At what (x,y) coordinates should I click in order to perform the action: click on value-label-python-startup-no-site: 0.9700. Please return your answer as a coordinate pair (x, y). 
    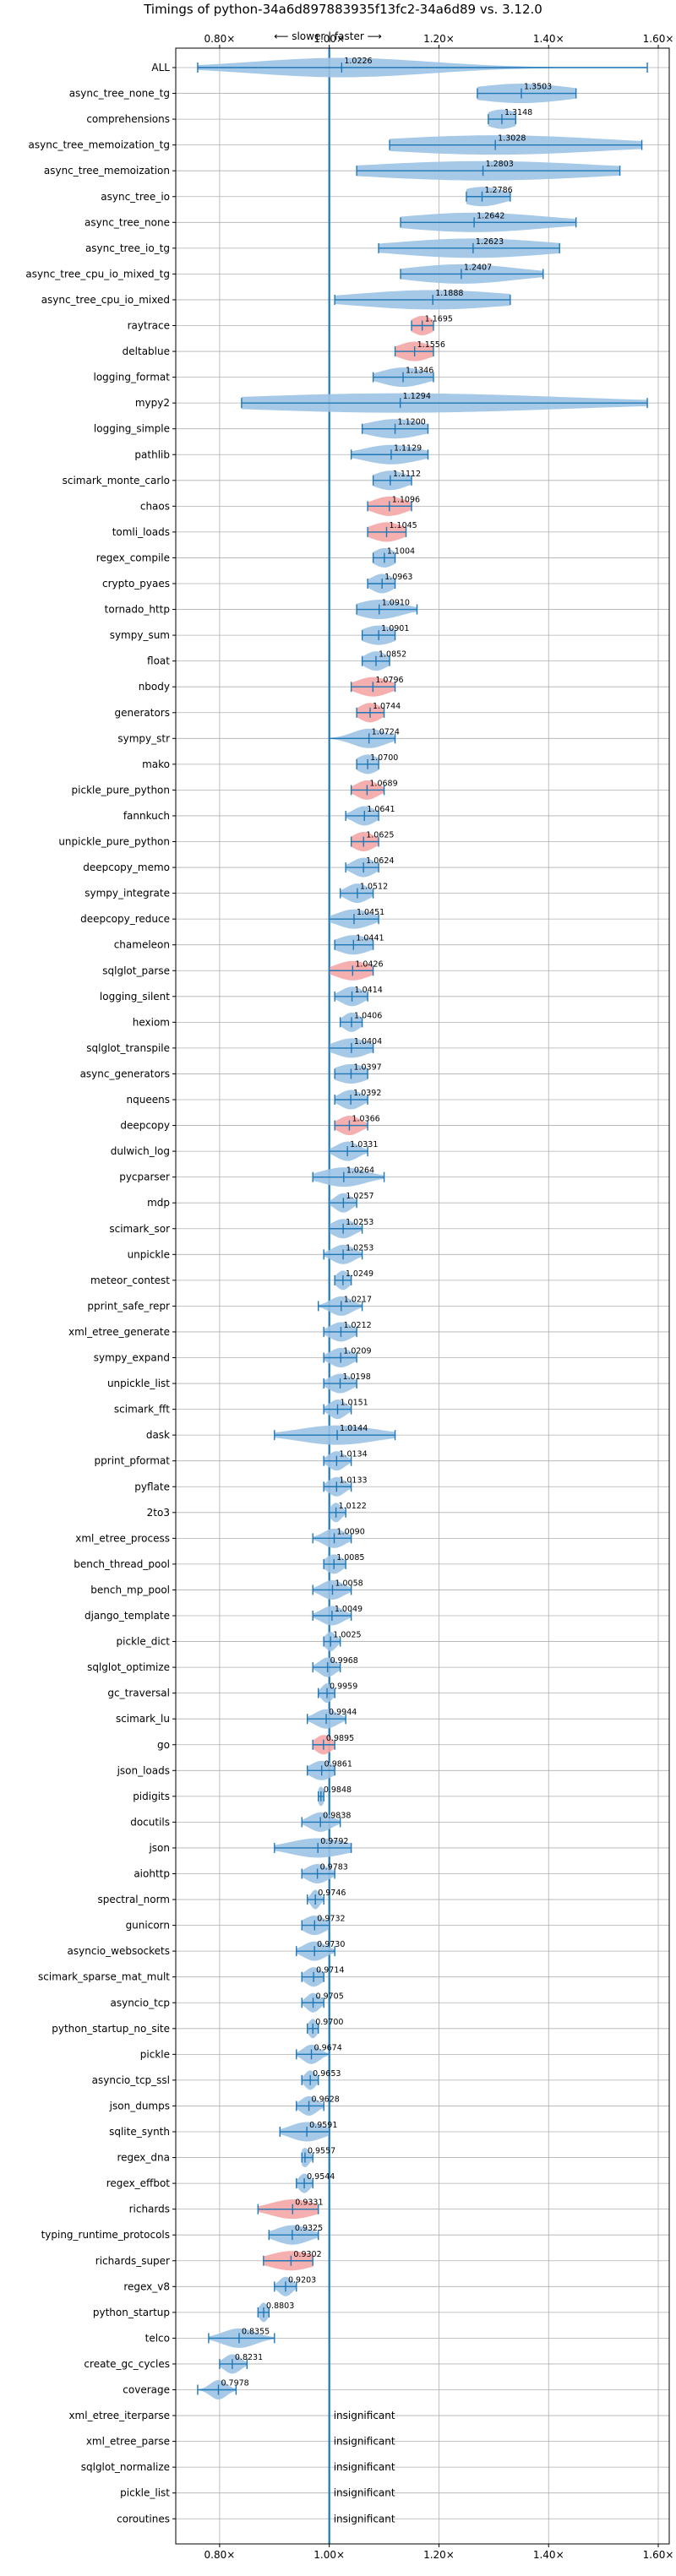
    Looking at the image, I should click on (329, 2022).